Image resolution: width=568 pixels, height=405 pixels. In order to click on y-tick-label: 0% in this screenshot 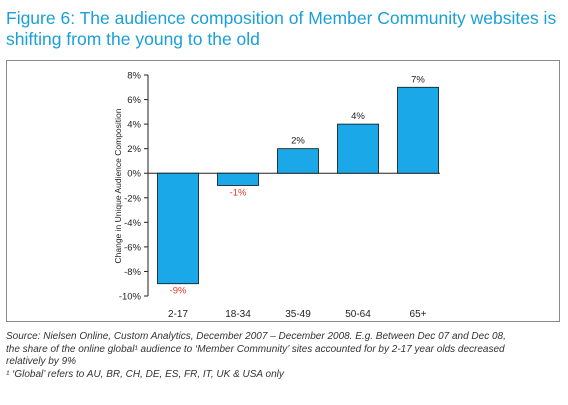, I will do `click(134, 174)`.